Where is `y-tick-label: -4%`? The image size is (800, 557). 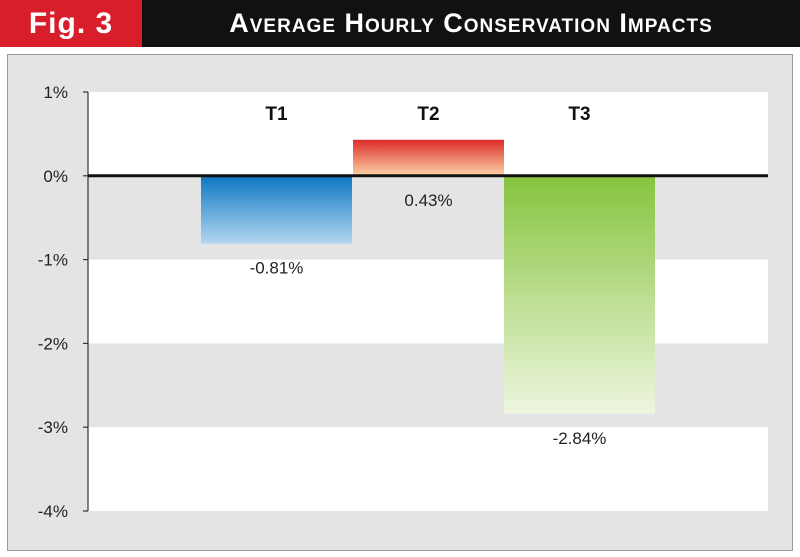 y-tick-label: -4% is located at coordinates (53, 511).